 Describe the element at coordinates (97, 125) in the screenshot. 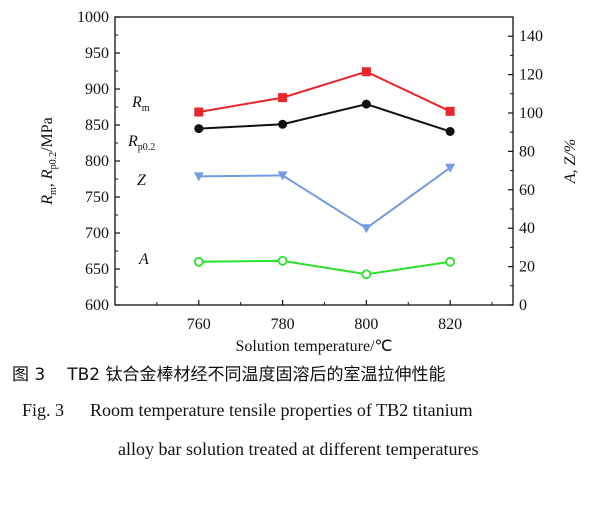

I see `left-tick-label: 850` at that location.